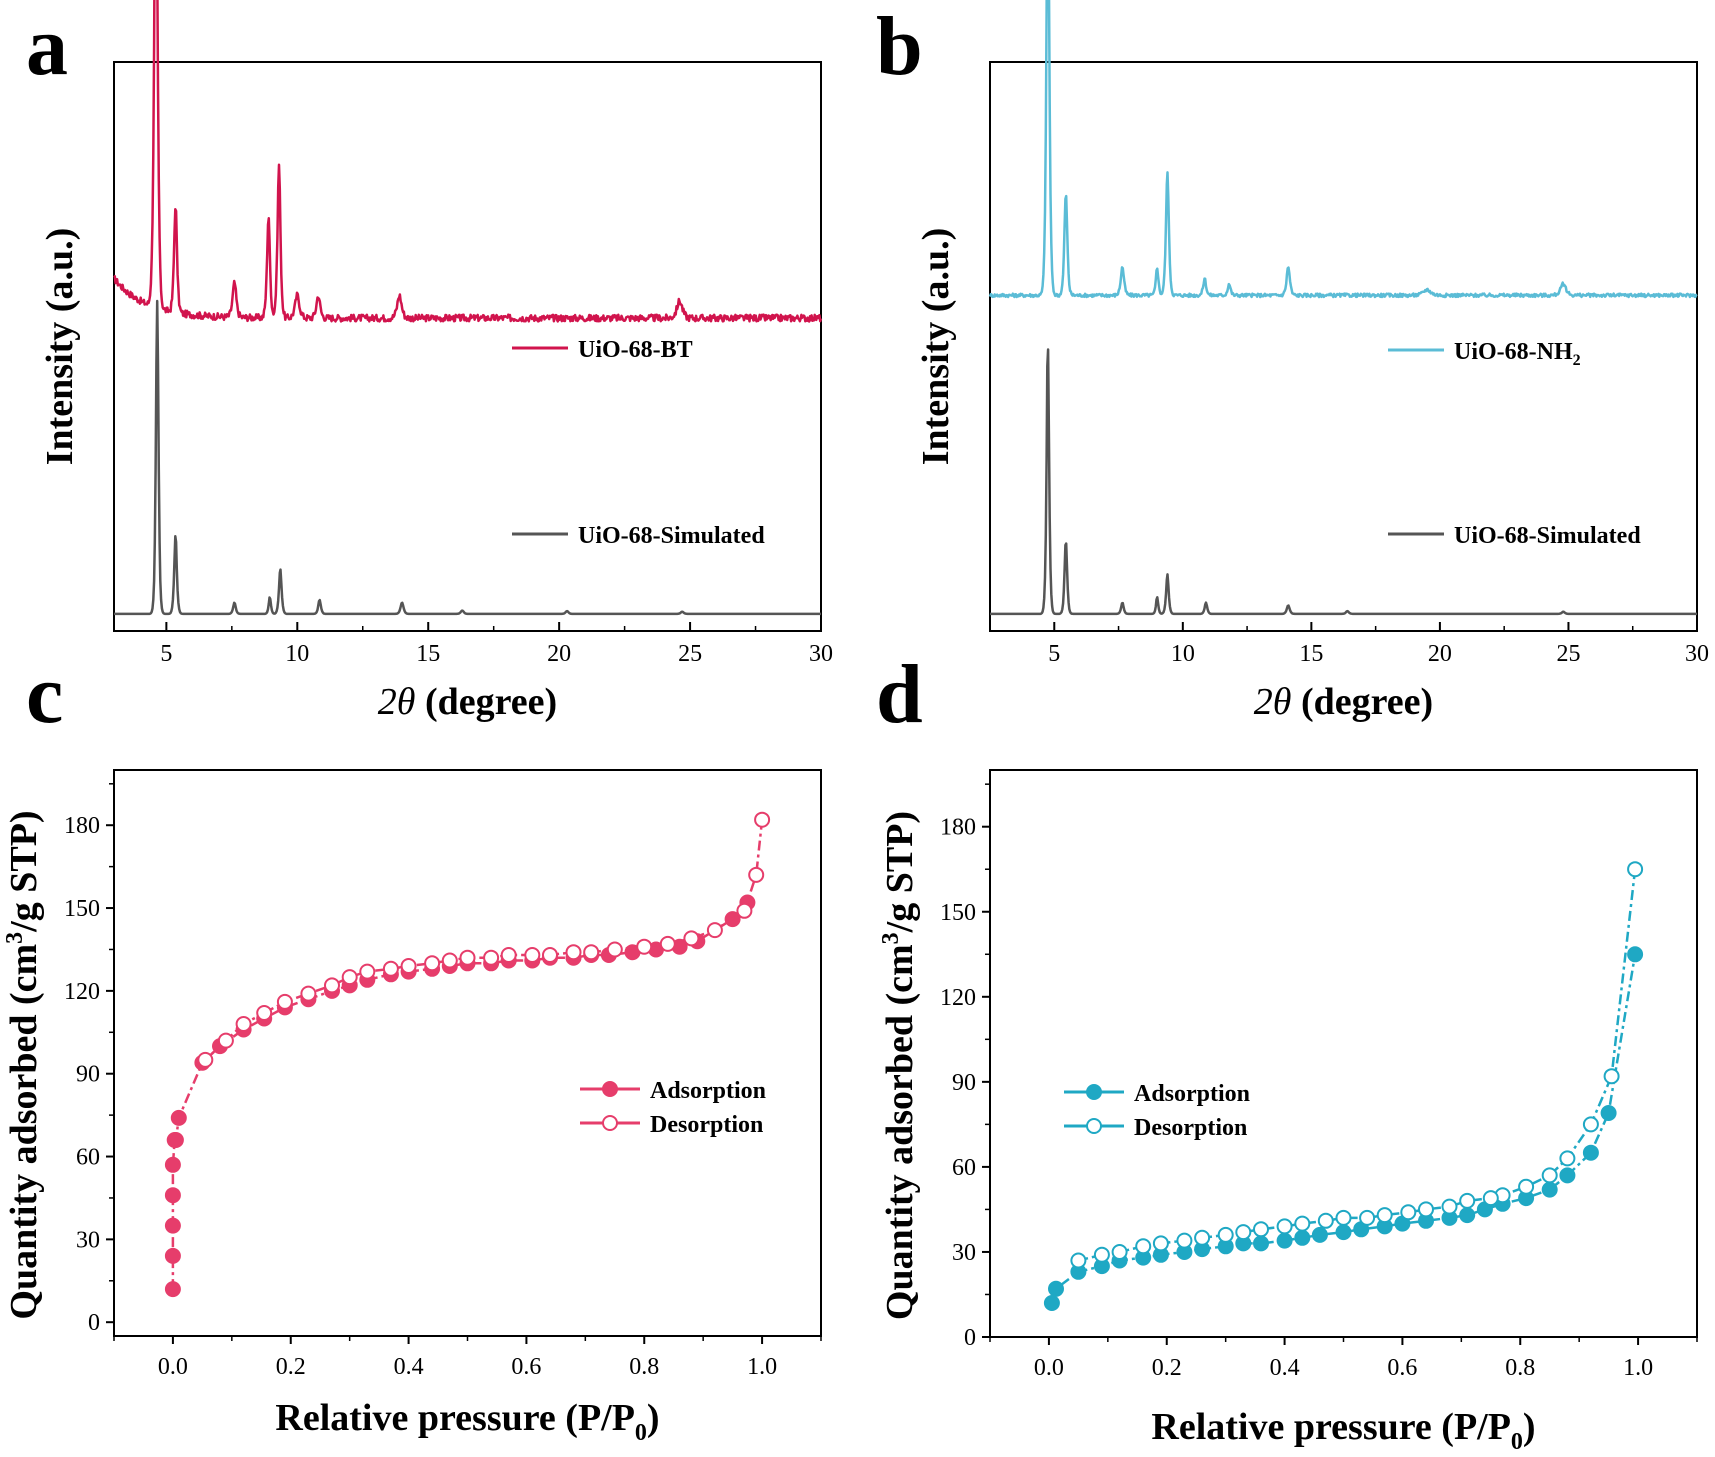 This screenshot has width=1715, height=1457. Describe the element at coordinates (1357, 1065) in the screenshot. I see `series-line-desorption` at that location.